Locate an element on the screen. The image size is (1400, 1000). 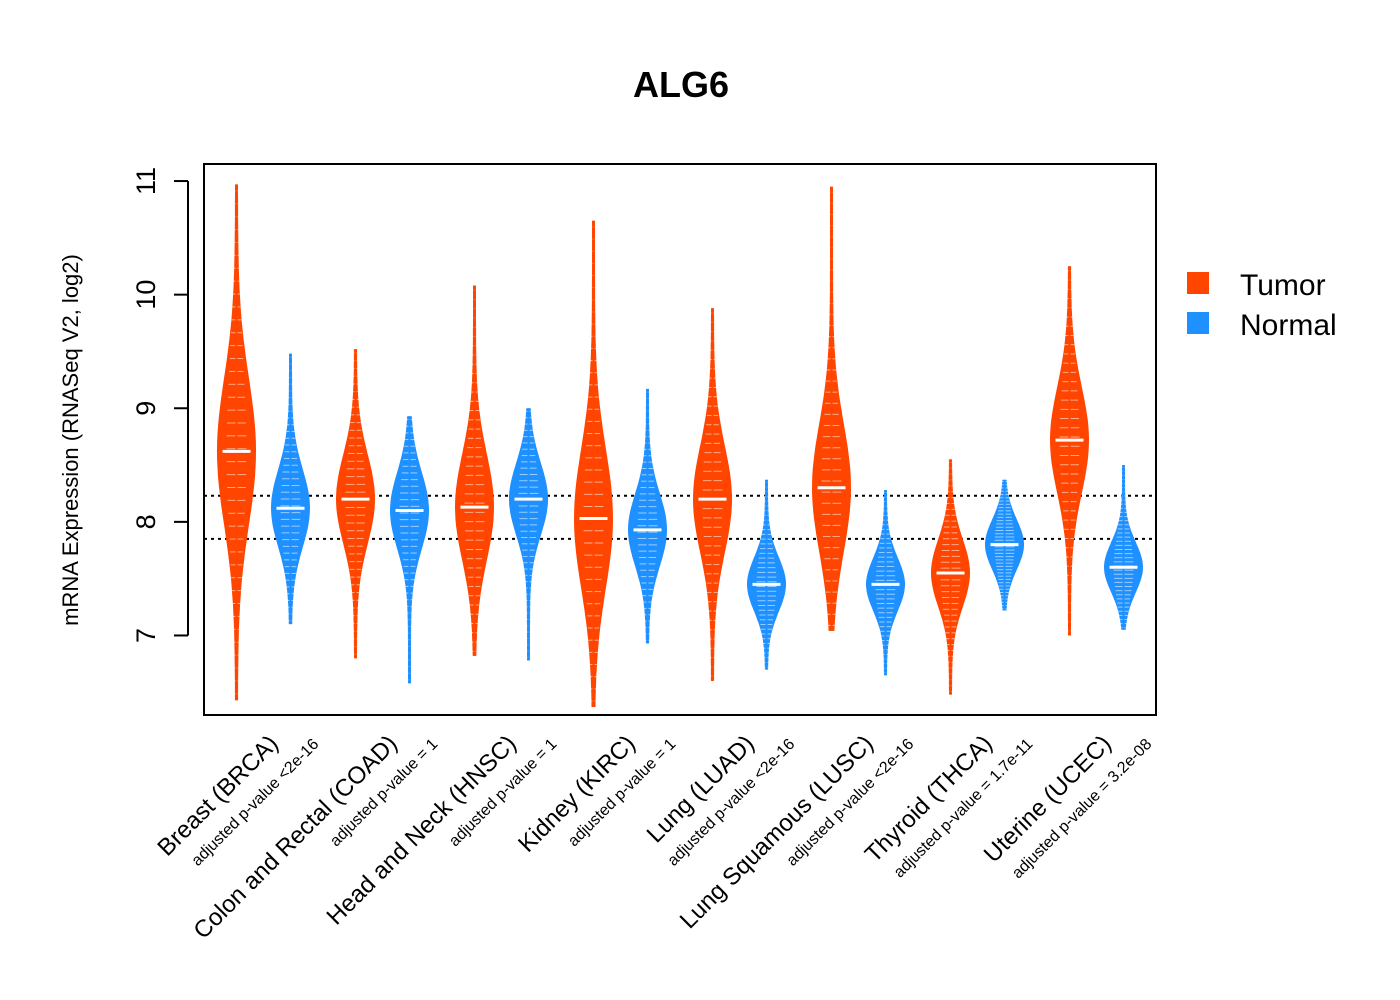
y-tick-label: 9 is located at coordinates (146, 408).